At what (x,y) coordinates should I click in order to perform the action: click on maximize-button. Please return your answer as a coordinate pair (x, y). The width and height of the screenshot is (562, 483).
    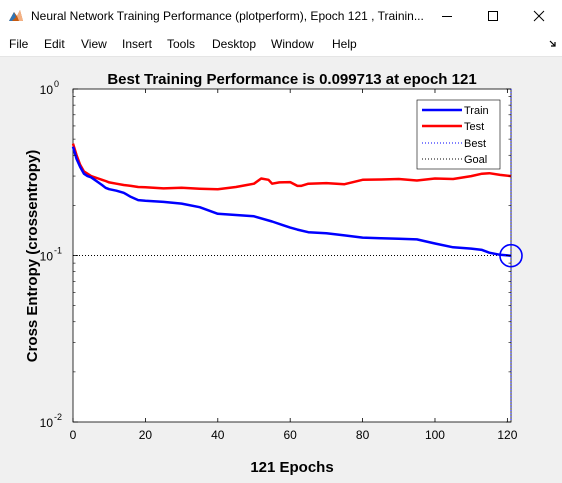
    Looking at the image, I should click on (493, 16).